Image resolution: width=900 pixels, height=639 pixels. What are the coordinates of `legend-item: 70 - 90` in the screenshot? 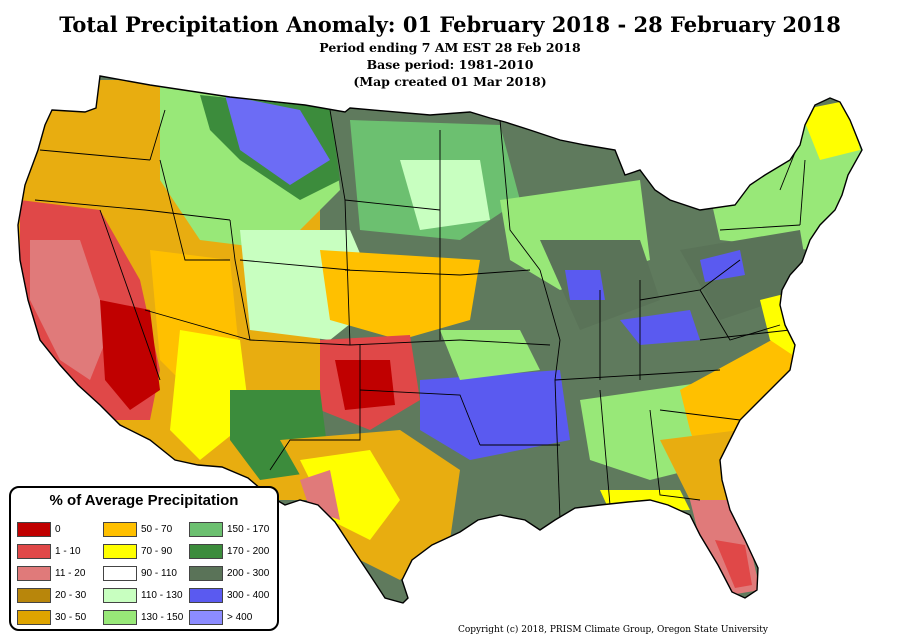 It's located at (147, 551).